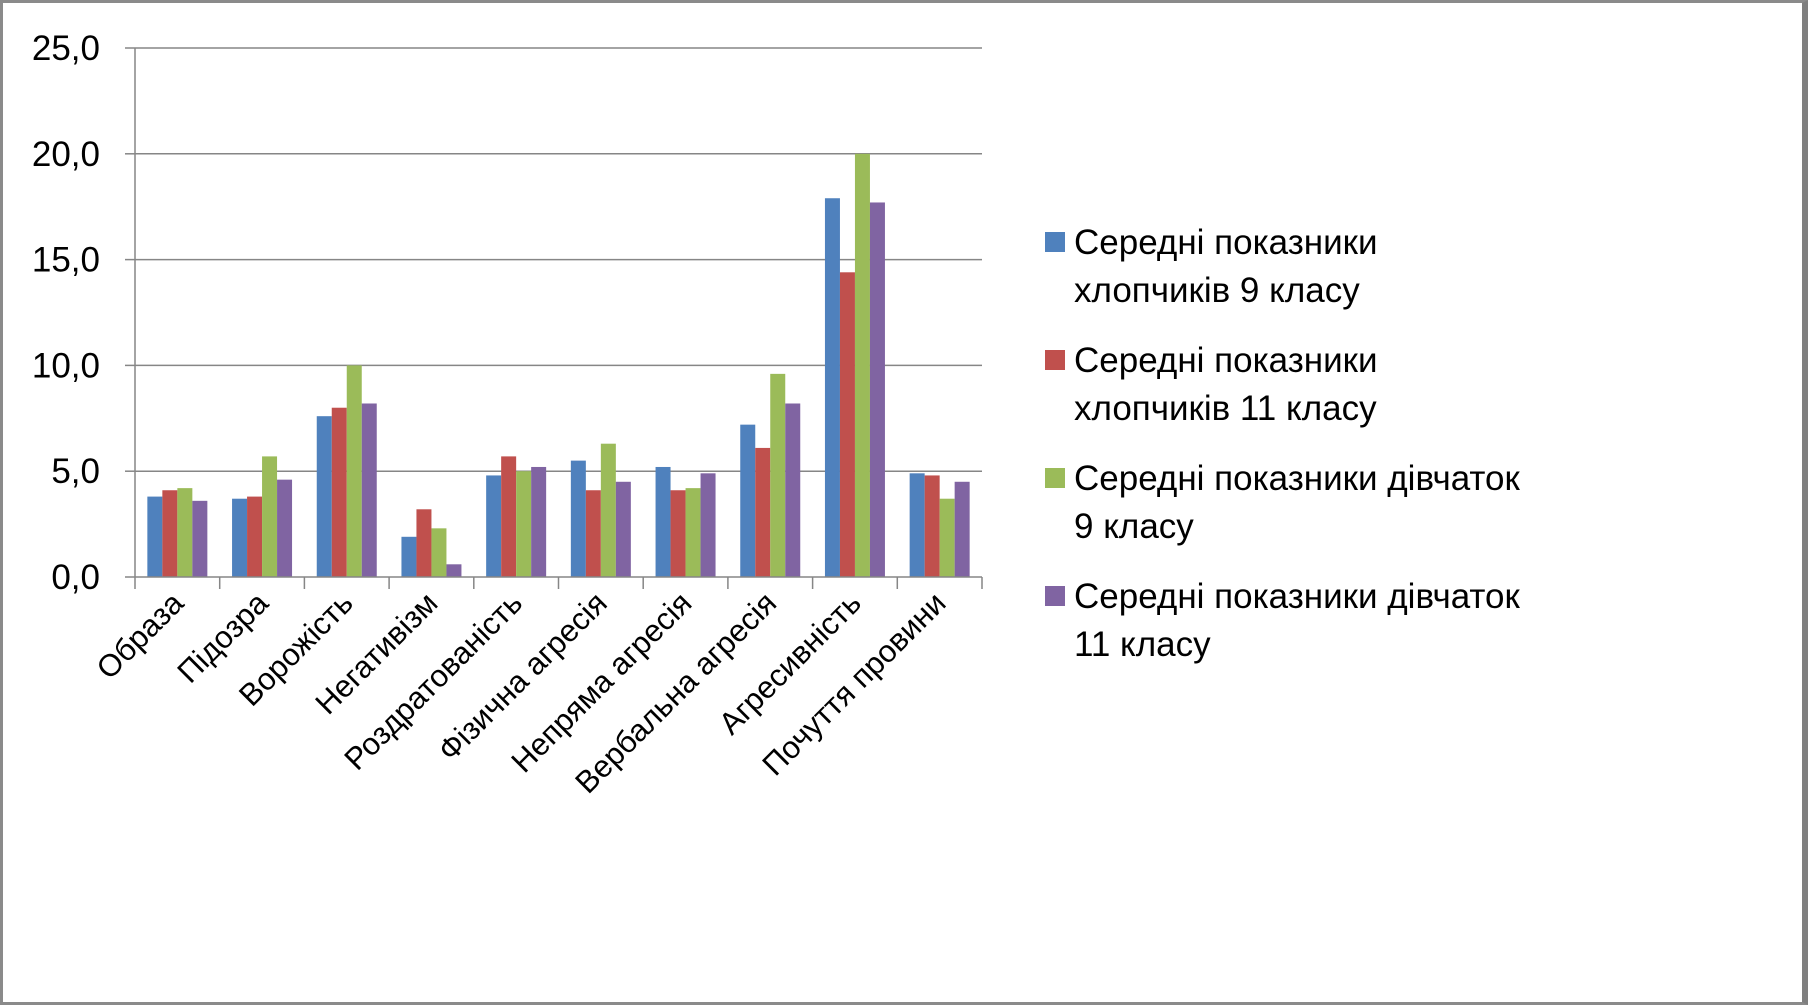 This screenshot has height=1005, width=1808. Describe the element at coordinates (1211, 266) in the screenshot. I see `legend-item: Середні показники хлопчиків 9 класу` at that location.